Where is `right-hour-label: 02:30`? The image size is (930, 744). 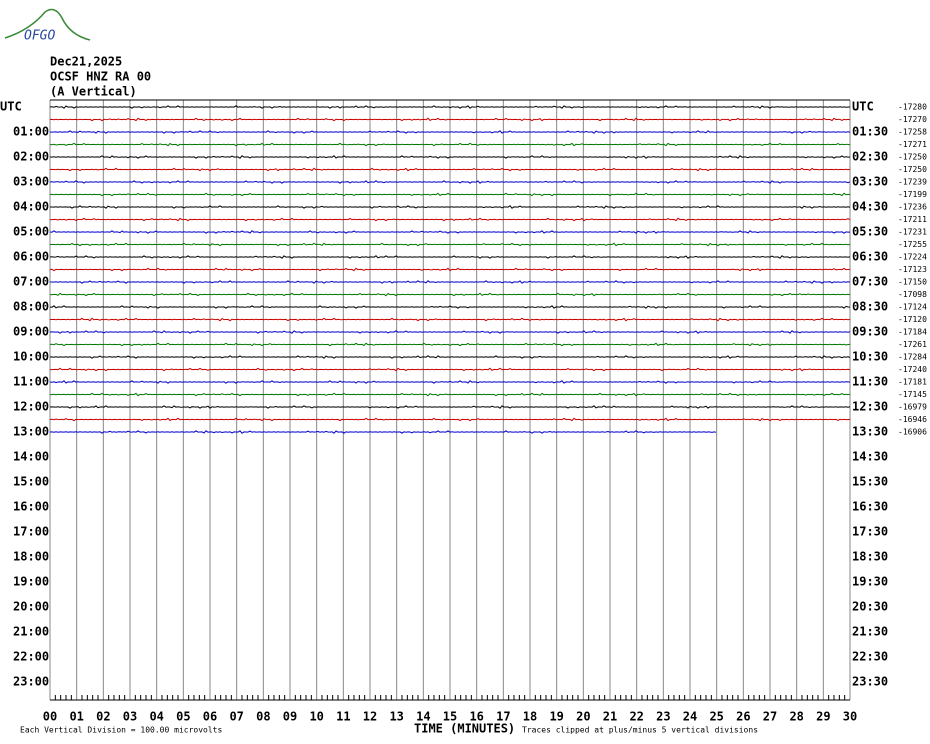 right-hour-label: 02:30 is located at coordinates (870, 157).